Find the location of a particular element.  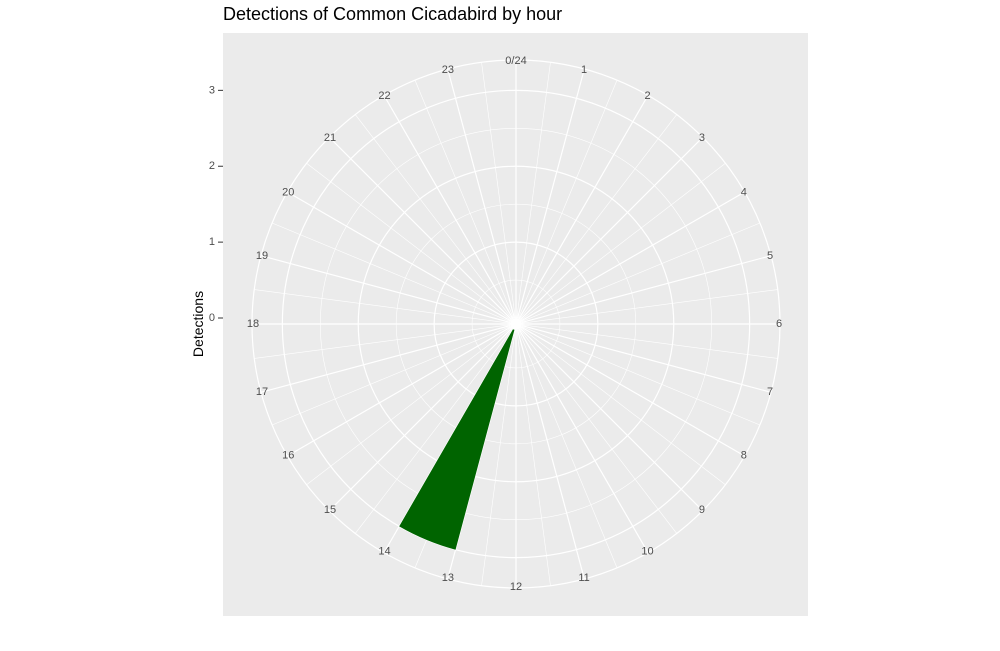

hour-label: 8 is located at coordinates (744, 455).